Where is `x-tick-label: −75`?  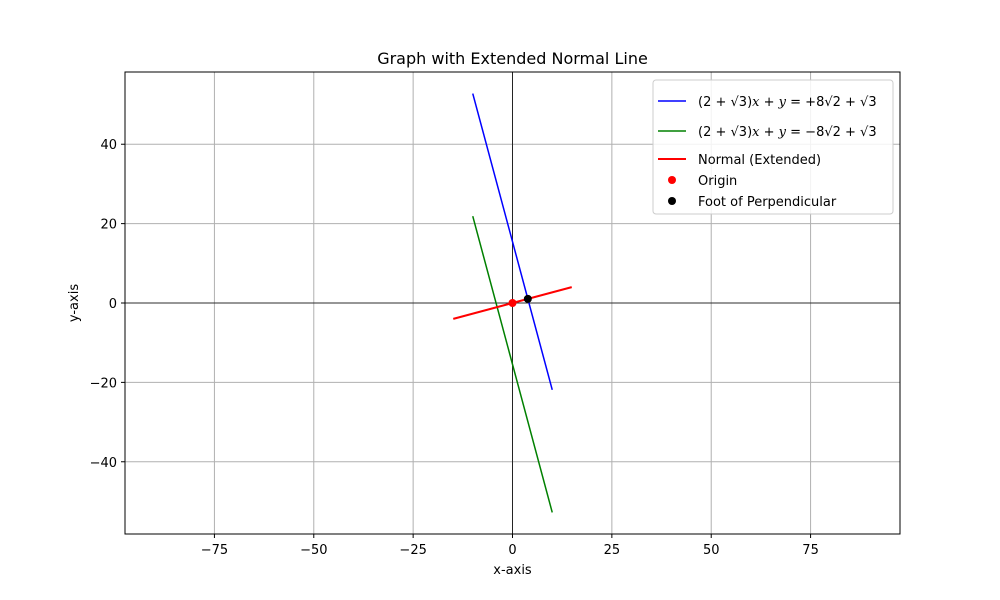
x-tick-label: −75 is located at coordinates (214, 550).